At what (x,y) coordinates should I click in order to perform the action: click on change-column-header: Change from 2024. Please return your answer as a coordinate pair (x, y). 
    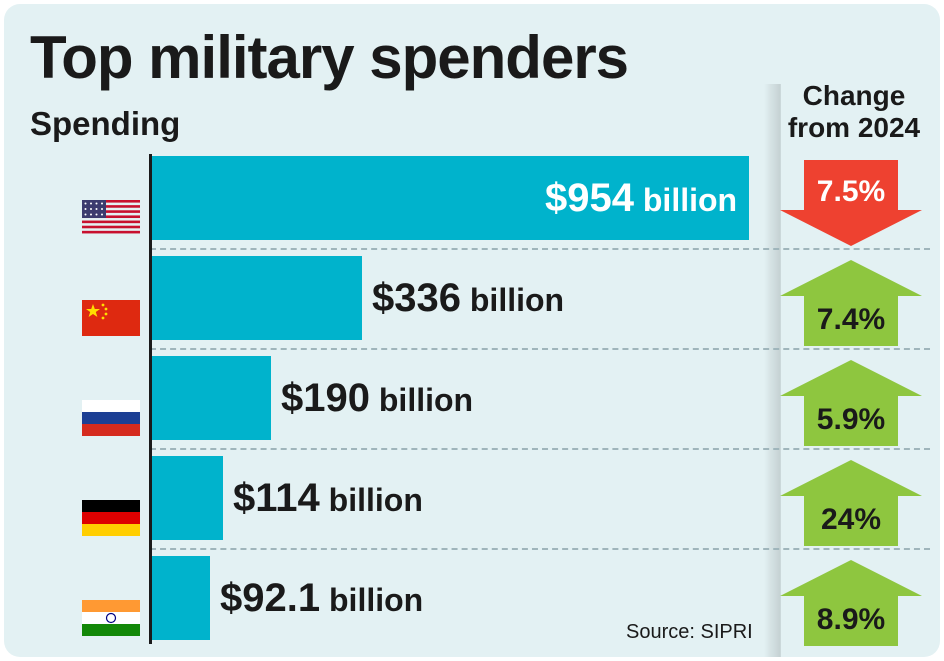
    Looking at the image, I should click on (847, 112).